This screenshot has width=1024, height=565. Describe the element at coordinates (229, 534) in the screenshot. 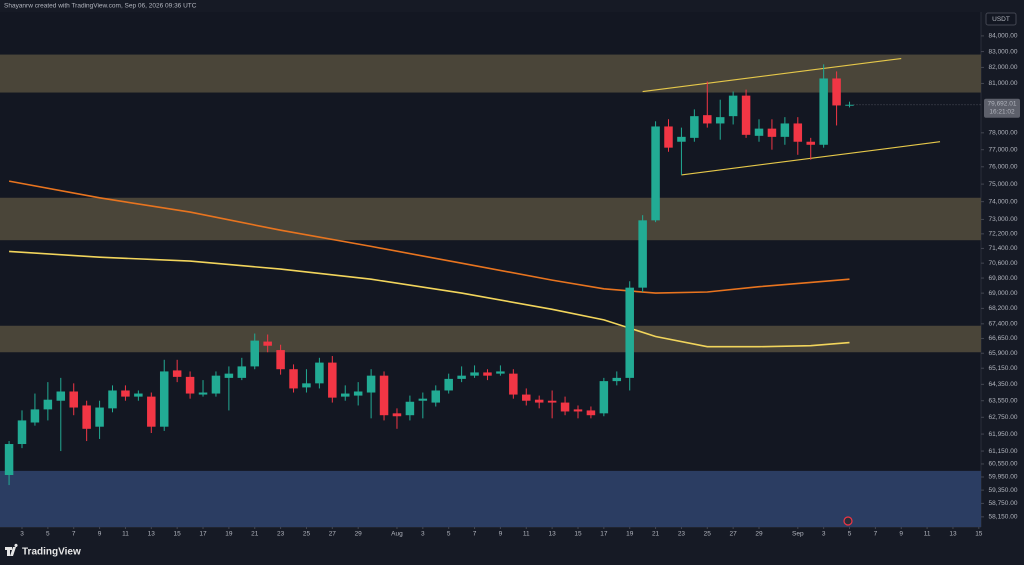

I see `x-tick-label: 19` at that location.